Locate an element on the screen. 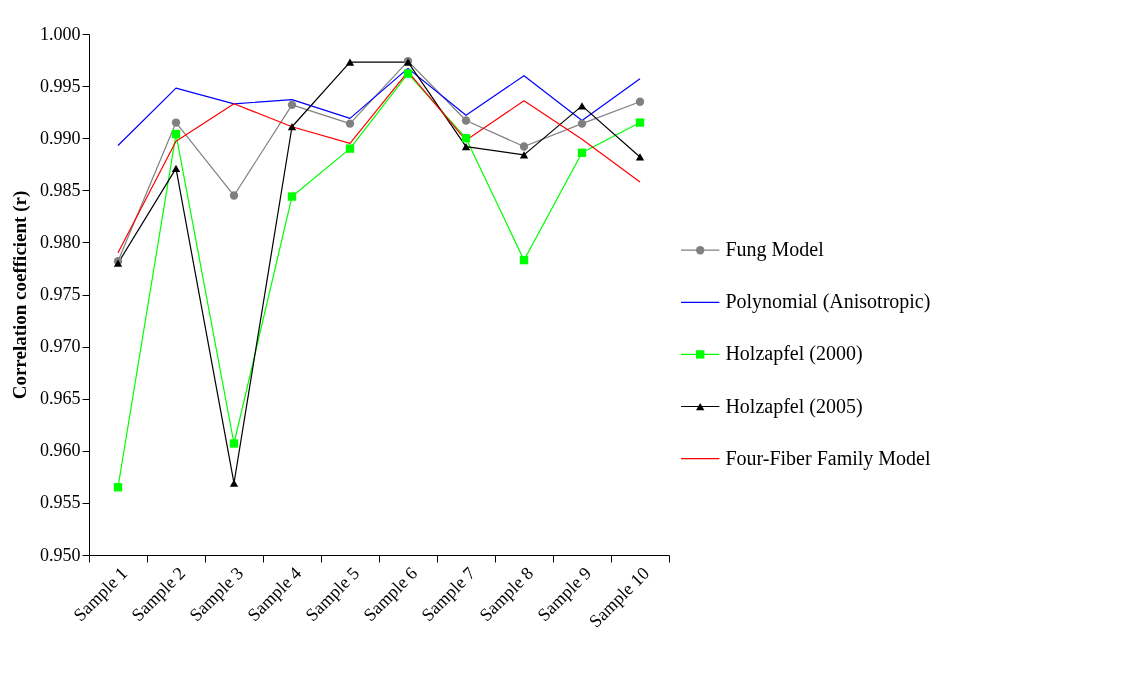 This screenshot has height=694, width=1133. y-tick-label: 0.950 is located at coordinates (60, 554).